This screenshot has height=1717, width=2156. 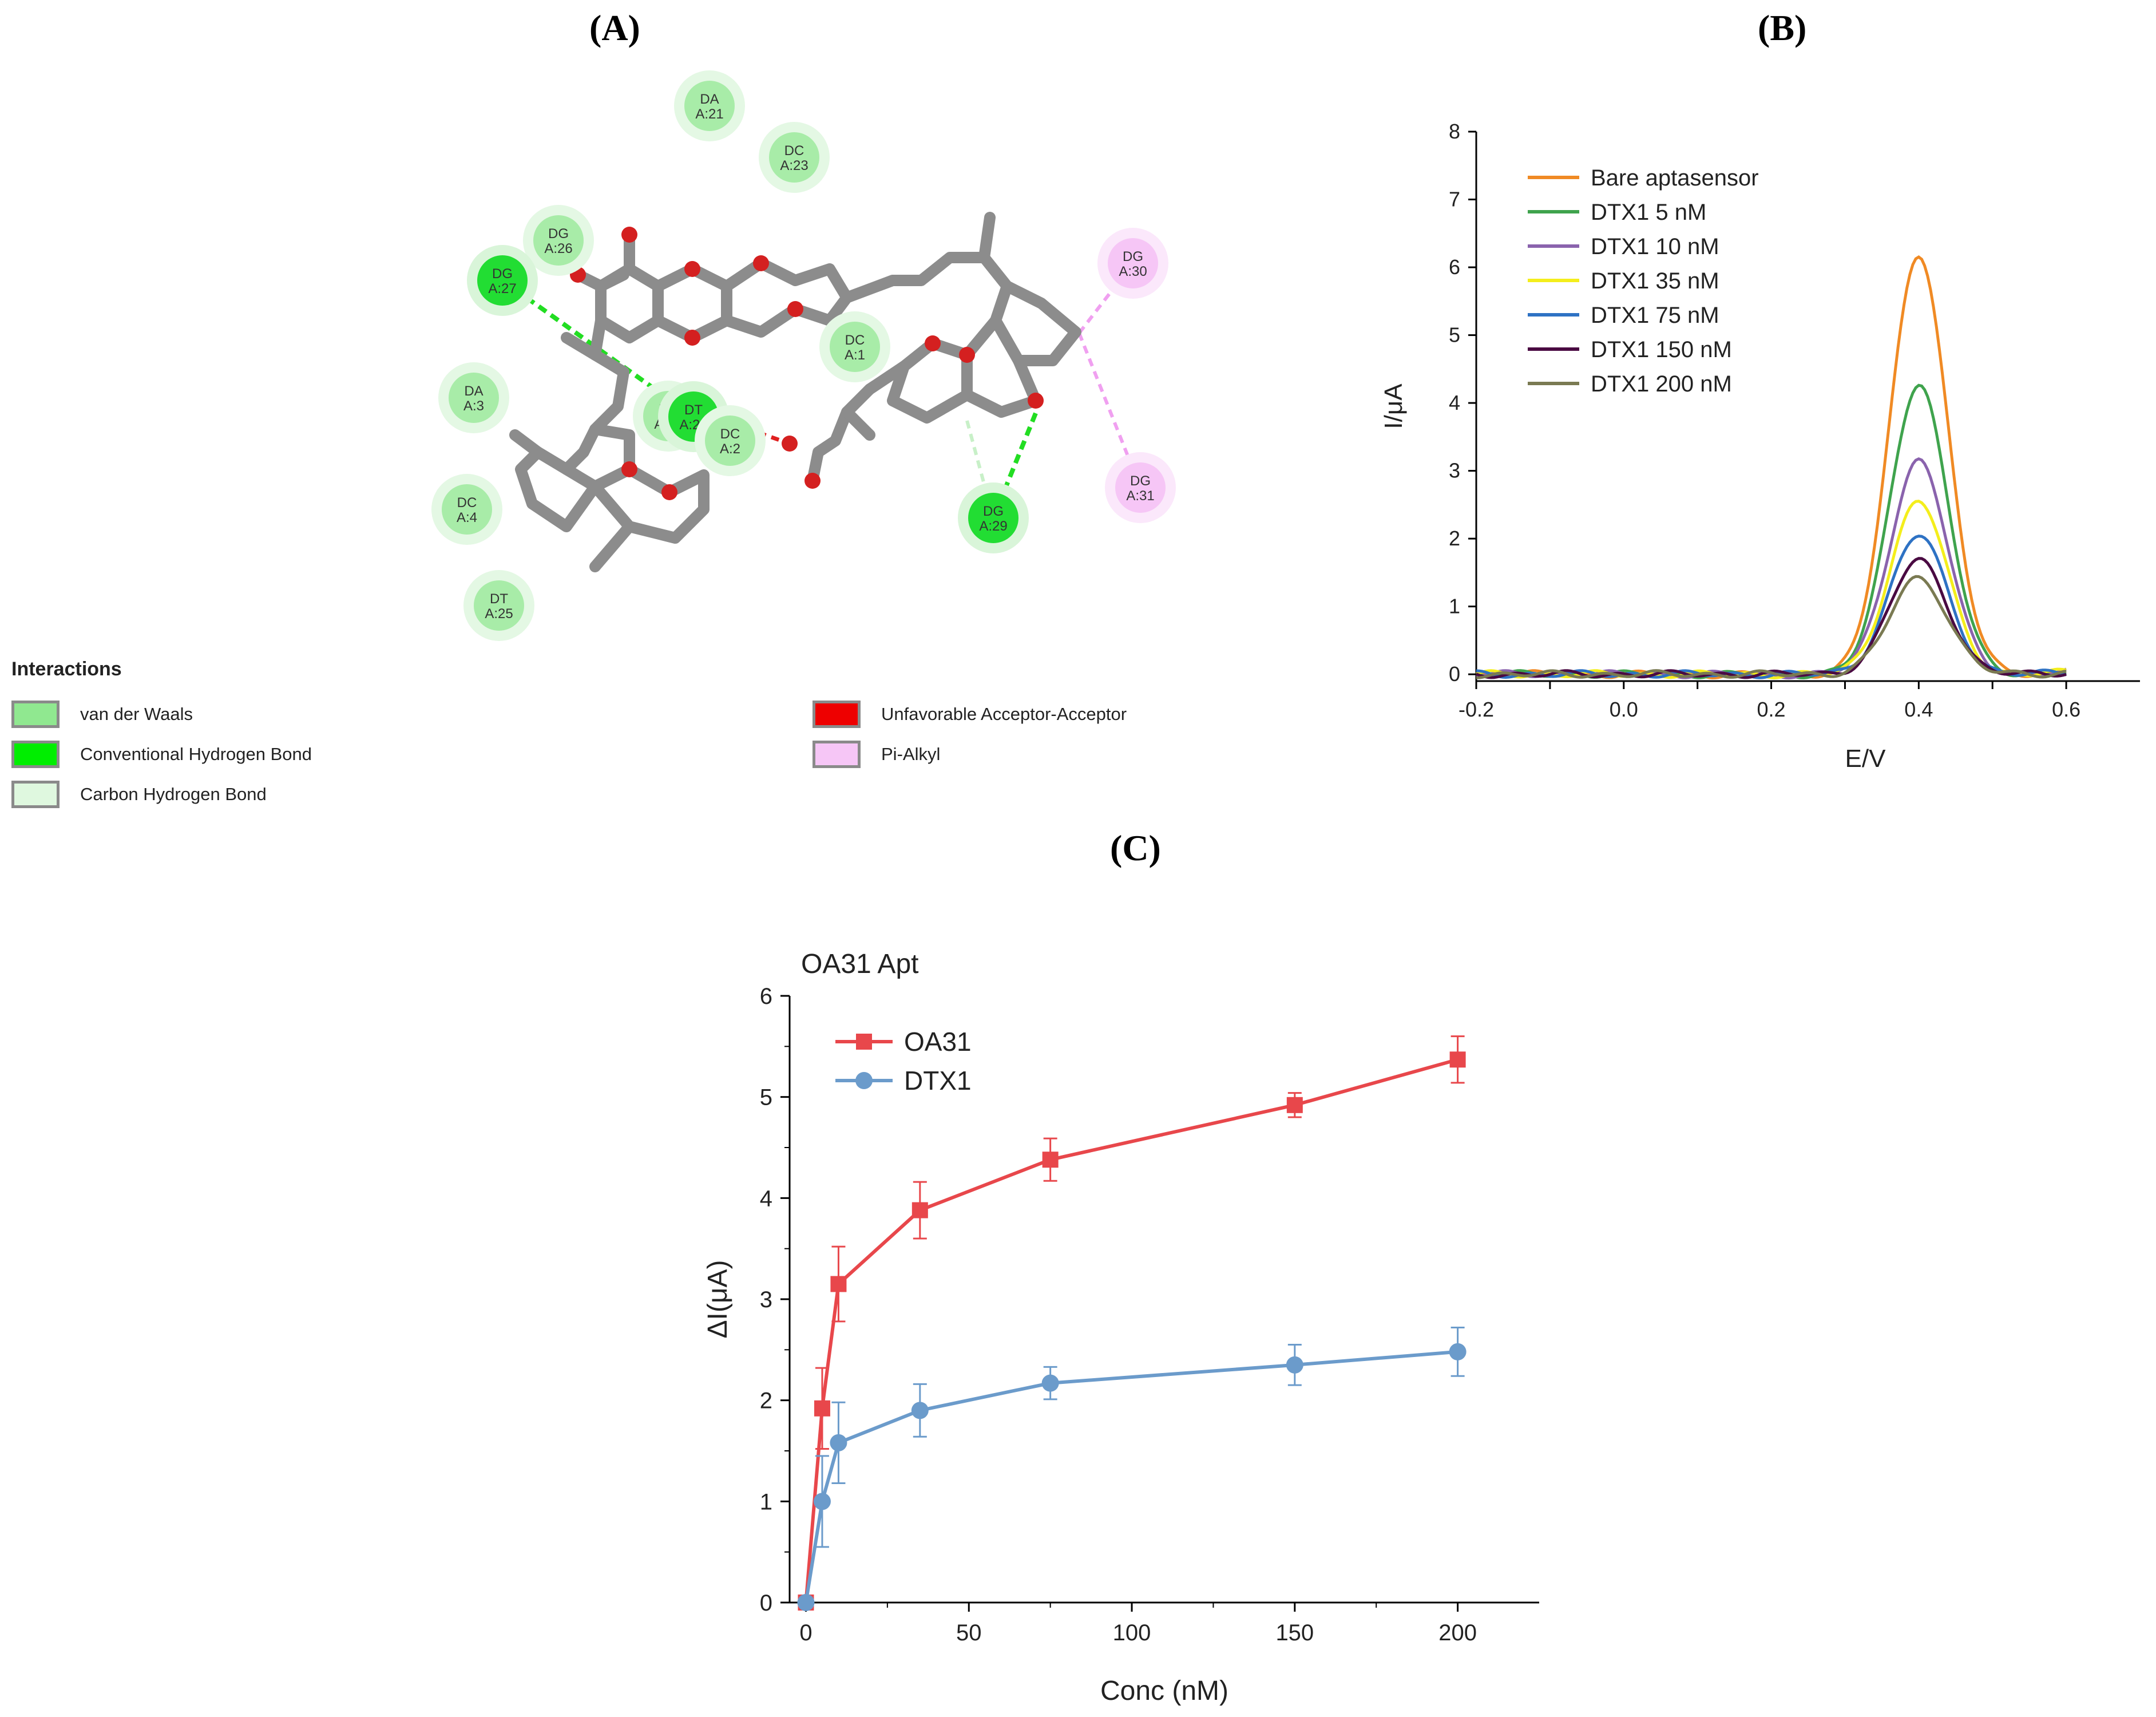 I want to click on interactions-legend-title: Interactions, so click(x=66, y=669).